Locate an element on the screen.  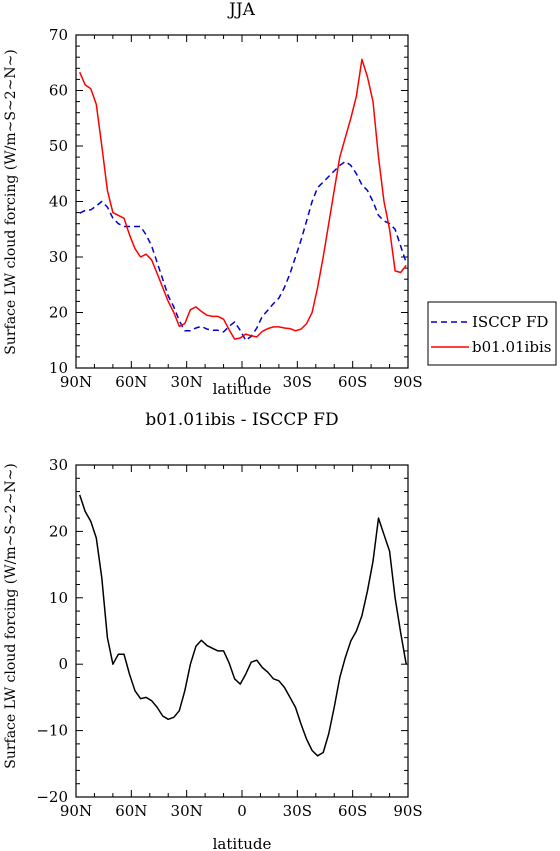
chart2-ylabel: Surface LW cloud forcing (W/m~S~2~N~) is located at coordinates (11, 616).